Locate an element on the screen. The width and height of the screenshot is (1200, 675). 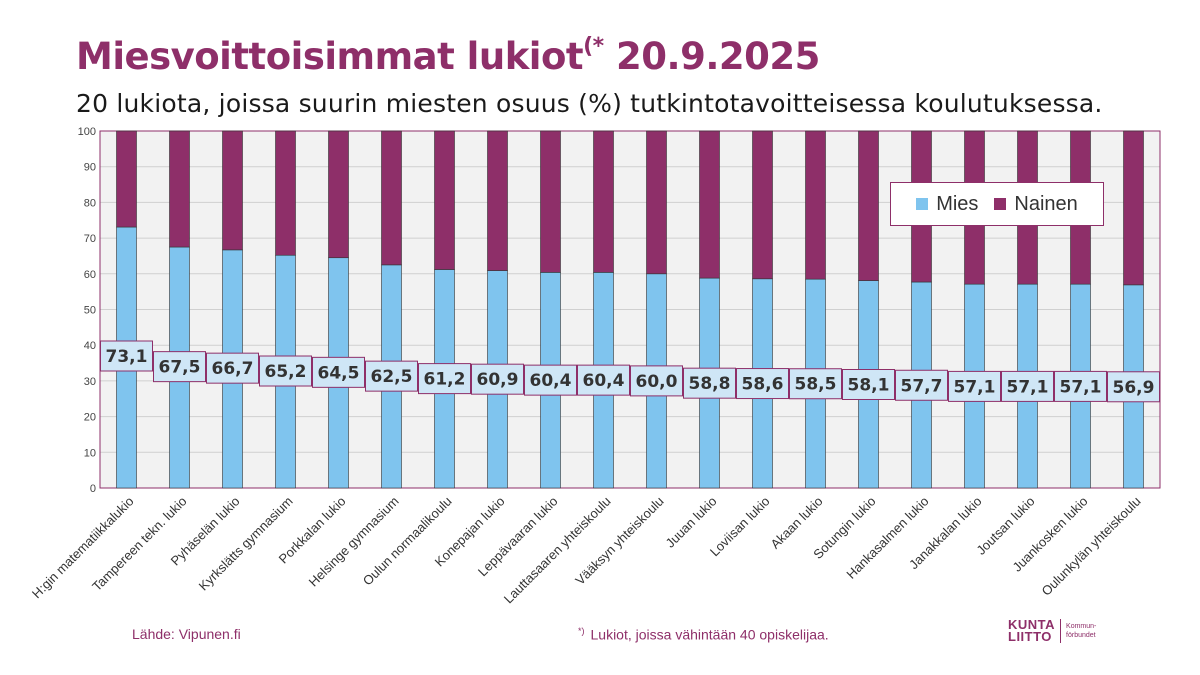
kuntaliitto-logo: KUNTA LIITTO Kommun- förbundet is located at coordinates (1052, 630).